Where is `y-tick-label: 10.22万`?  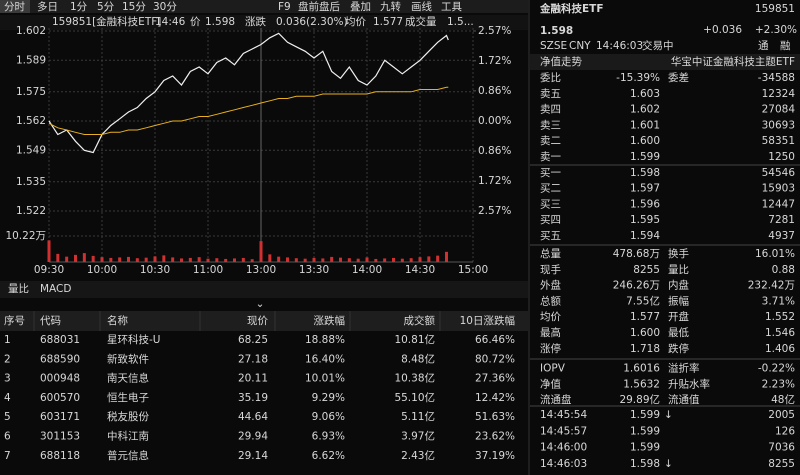
y-tick-label: 10.22万 is located at coordinates (25, 236).